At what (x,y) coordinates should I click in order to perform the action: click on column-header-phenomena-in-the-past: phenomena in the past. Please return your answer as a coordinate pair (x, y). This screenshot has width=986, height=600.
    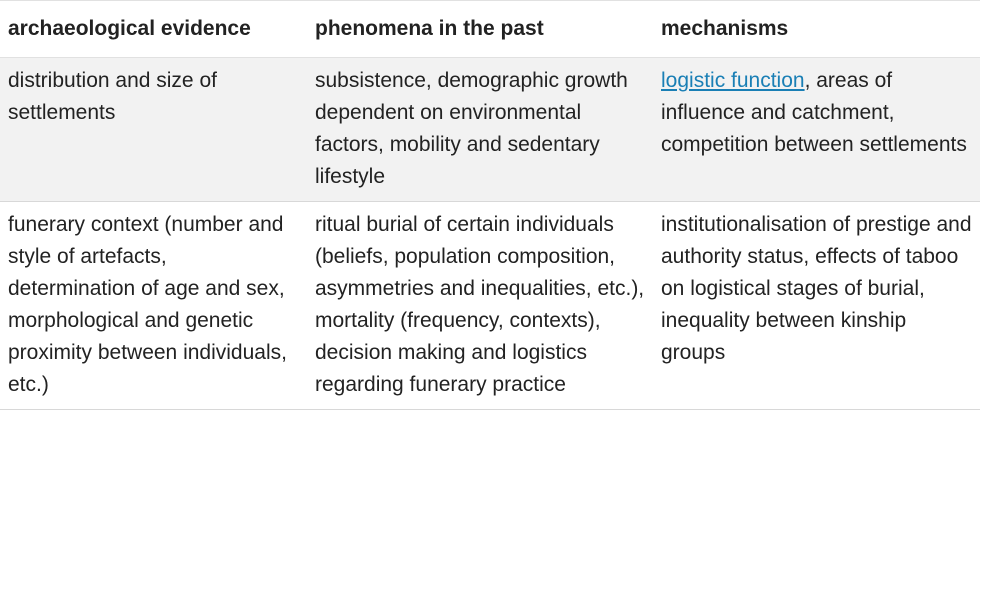
    Looking at the image, I should click on (480, 29).